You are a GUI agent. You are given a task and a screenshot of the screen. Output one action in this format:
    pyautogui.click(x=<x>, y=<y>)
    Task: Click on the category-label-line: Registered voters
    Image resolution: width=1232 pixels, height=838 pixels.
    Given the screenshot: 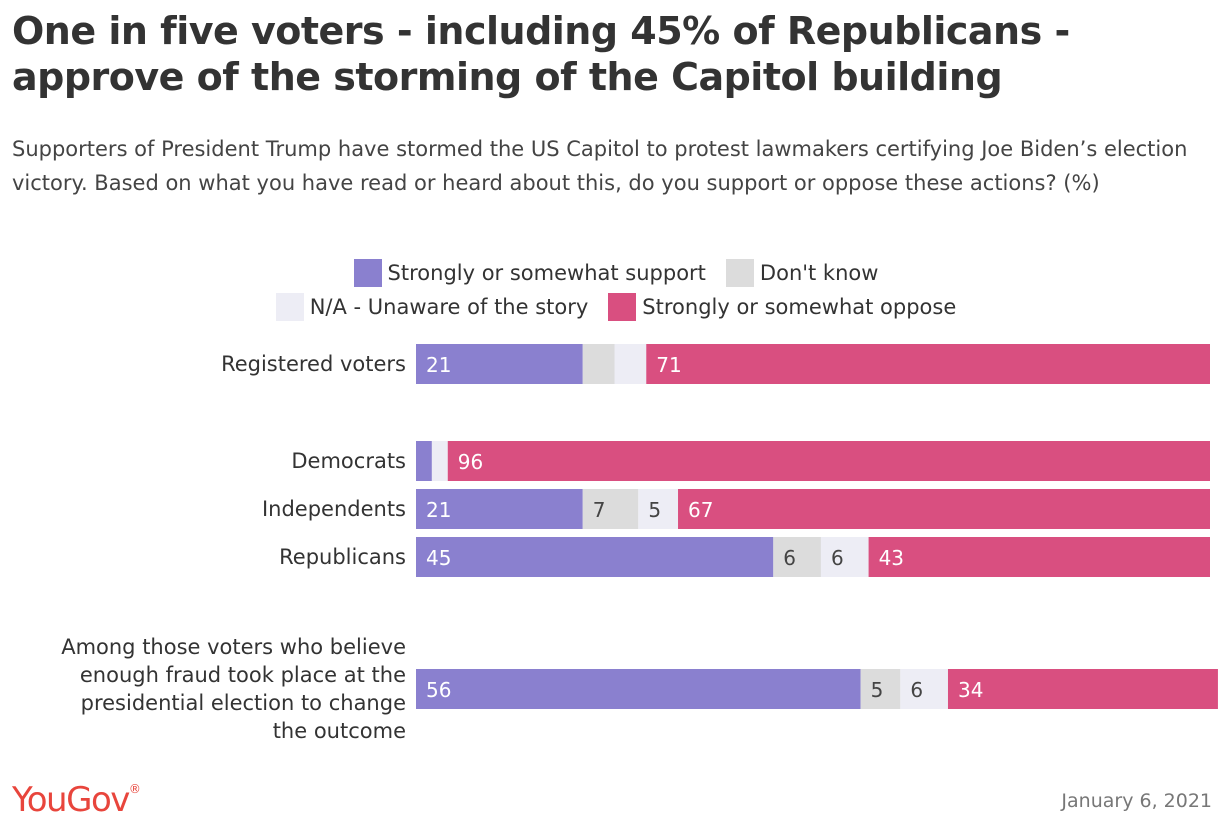 What is the action you would take?
    pyautogui.click(x=313, y=364)
    